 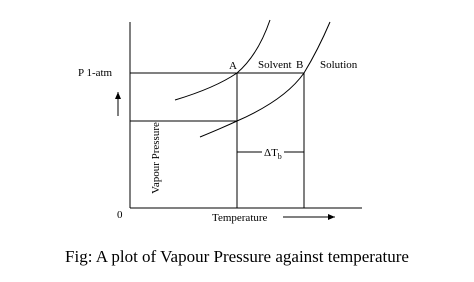 I want to click on solution-curve, so click(x=265, y=79).